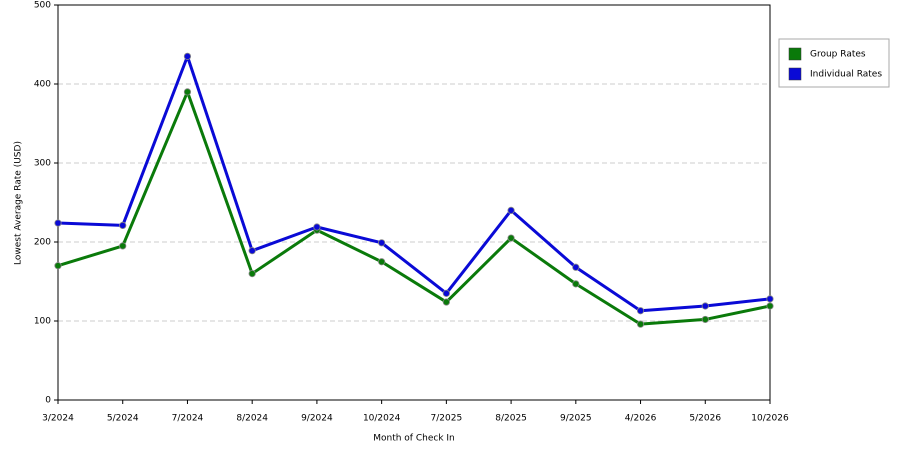 The image size is (900, 454). I want to click on x-tick-label: 9/2024, so click(317, 419).